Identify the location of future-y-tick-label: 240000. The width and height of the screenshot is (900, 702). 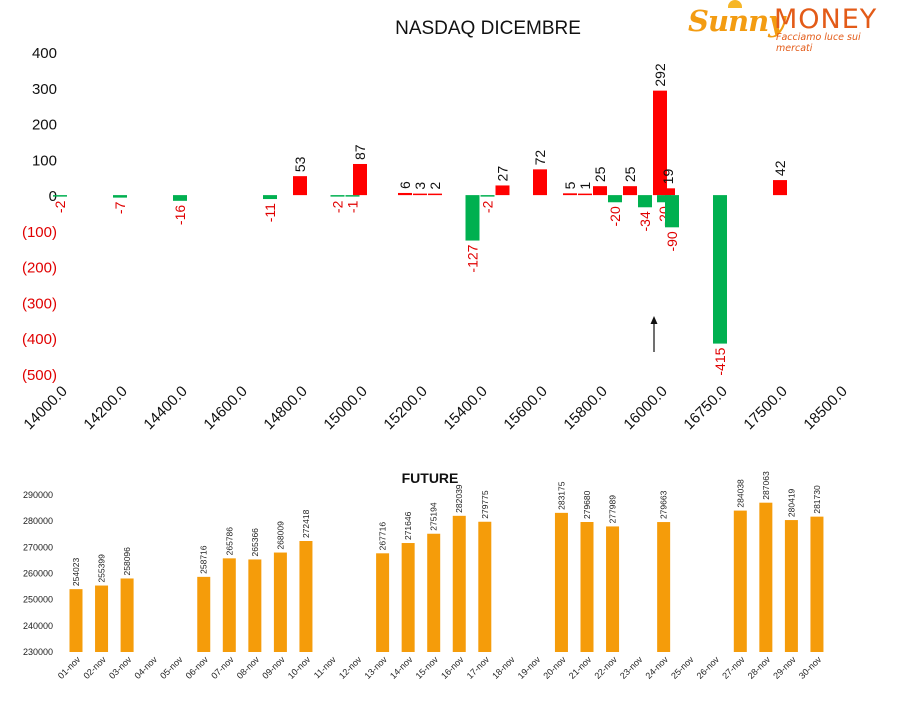
(38, 626).